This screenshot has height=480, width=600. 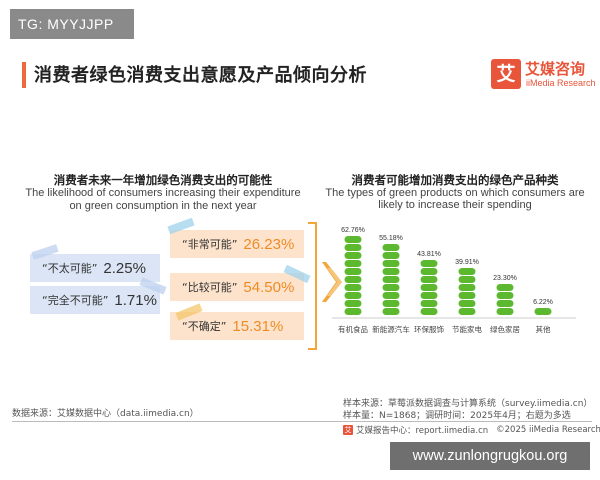 I want to click on chart-title: 消费者可能增加消费支出的绿色产品种类, so click(x=455, y=180).